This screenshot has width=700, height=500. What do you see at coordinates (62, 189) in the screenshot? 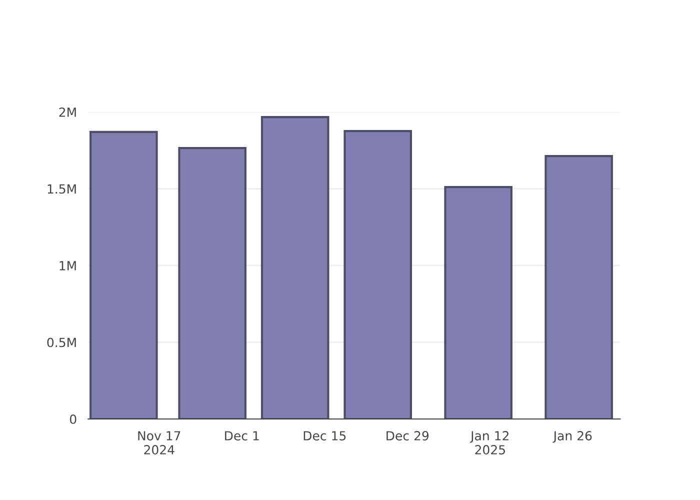
I see `y-tick-label: 1.5M` at bounding box center [62, 189].